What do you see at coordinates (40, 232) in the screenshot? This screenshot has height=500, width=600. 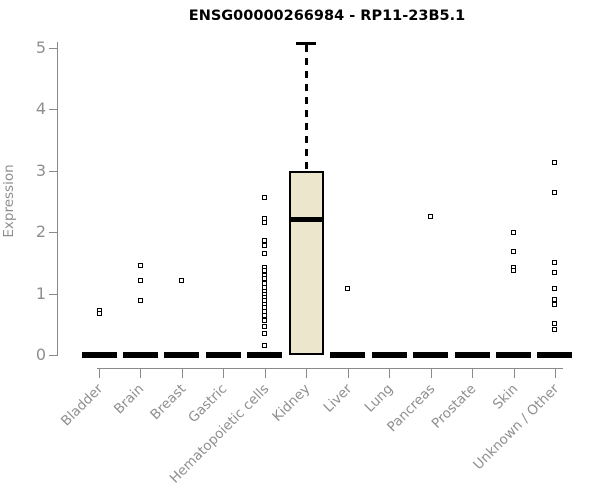 I see `y-tick-label: 2` at bounding box center [40, 232].